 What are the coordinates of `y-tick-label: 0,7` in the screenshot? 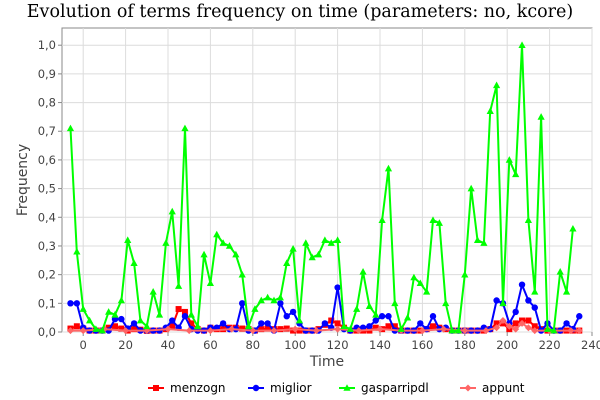 It's located at (47, 131).